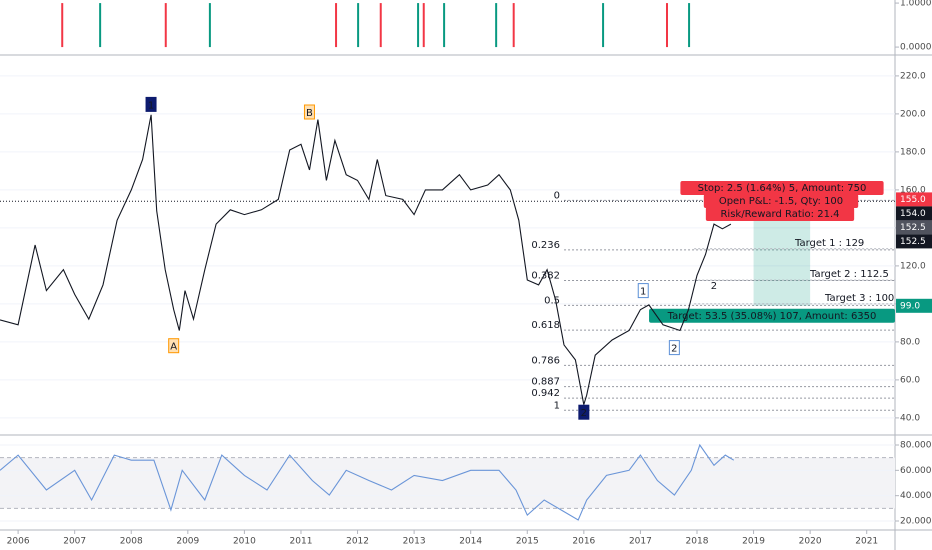  I want to click on x-tick-label: 2021, so click(866, 542).